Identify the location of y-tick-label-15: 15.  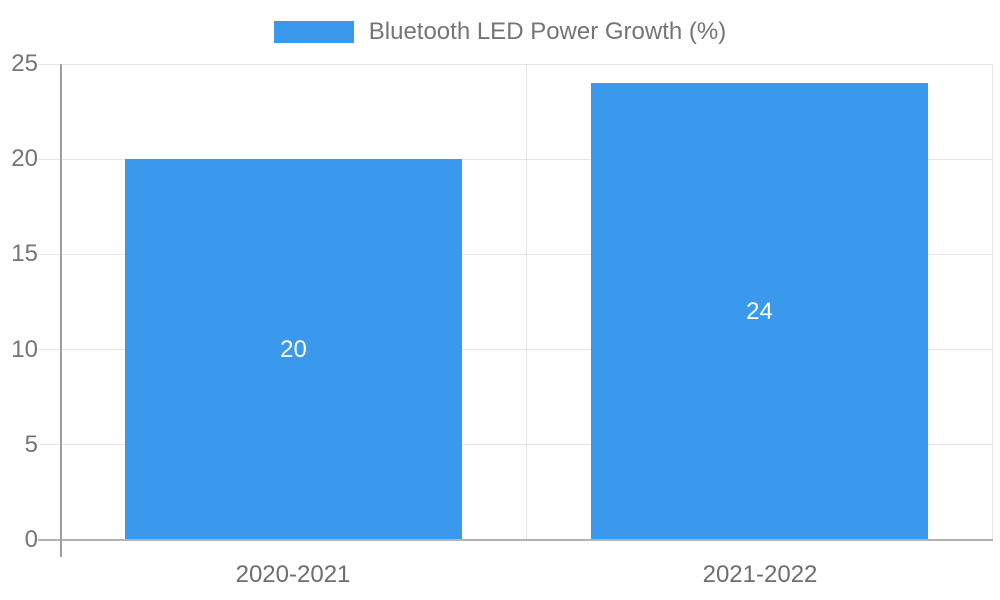
(24, 254).